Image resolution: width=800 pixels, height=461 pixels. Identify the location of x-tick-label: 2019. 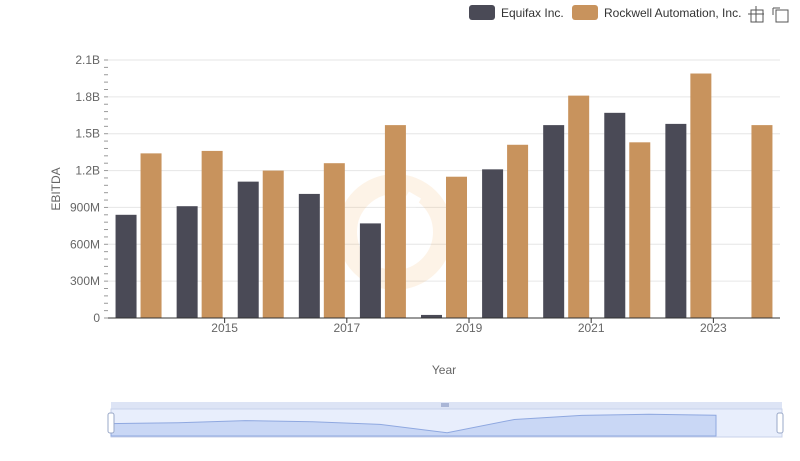
(469, 328).